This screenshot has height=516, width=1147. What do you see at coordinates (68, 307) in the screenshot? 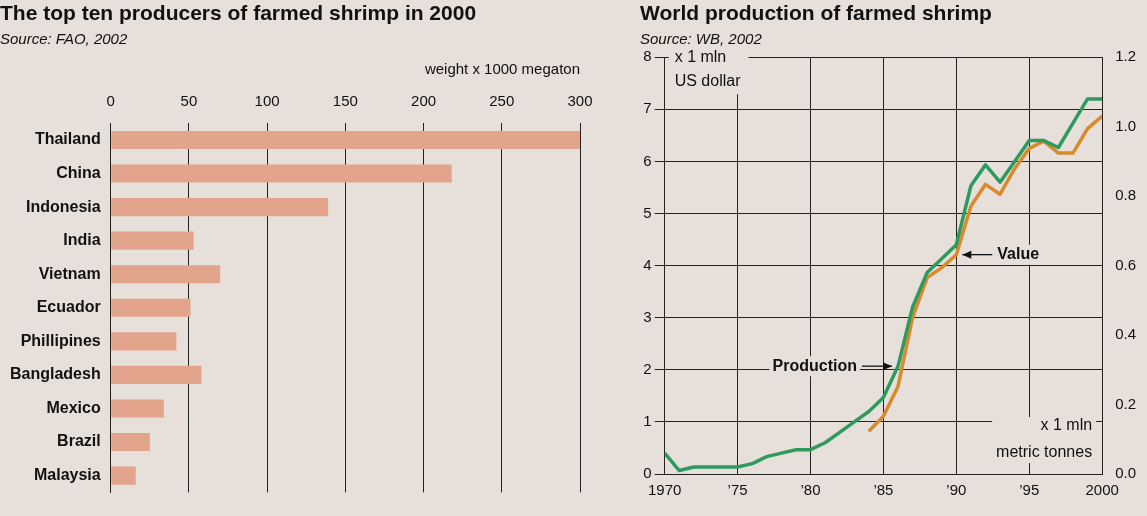
I see `y-tick-label: Ecuador` at bounding box center [68, 307].